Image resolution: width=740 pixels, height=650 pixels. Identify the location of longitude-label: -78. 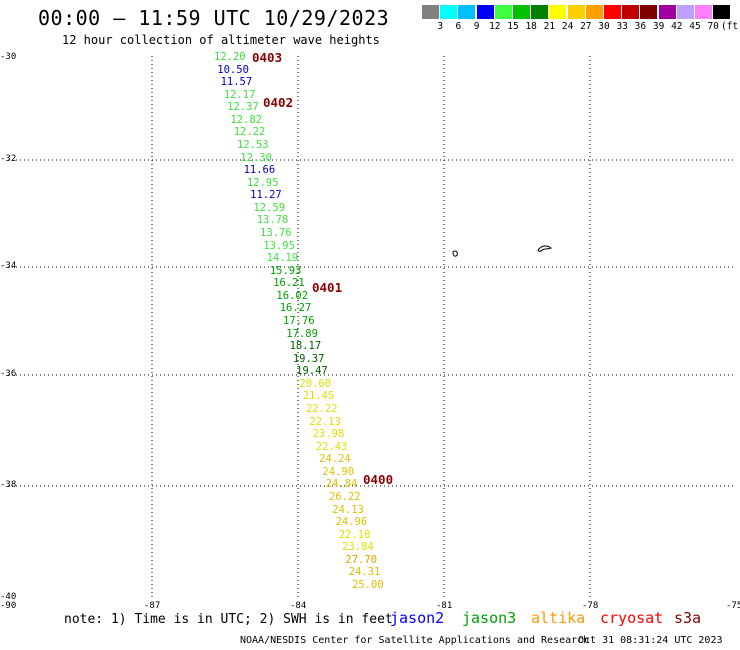
(590, 606).